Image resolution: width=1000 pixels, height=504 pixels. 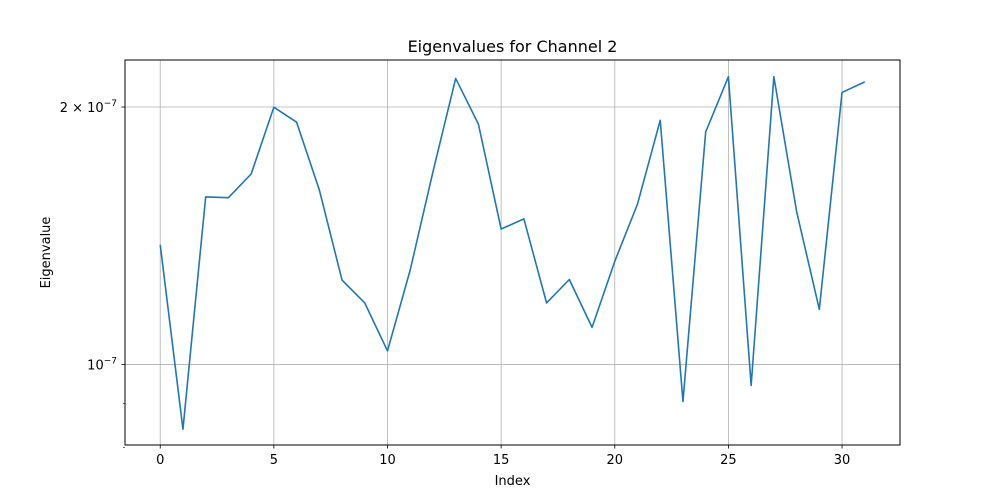 I want to click on x-tick-label: 15, so click(x=501, y=460).